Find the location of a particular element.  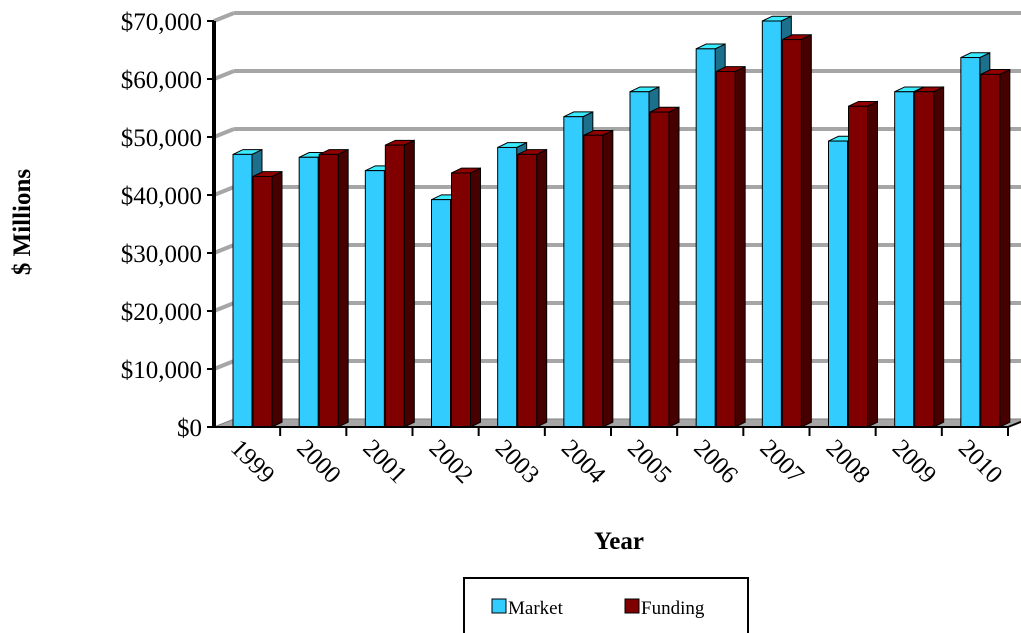

y-tick-label: $60,000 is located at coordinates (161, 80).